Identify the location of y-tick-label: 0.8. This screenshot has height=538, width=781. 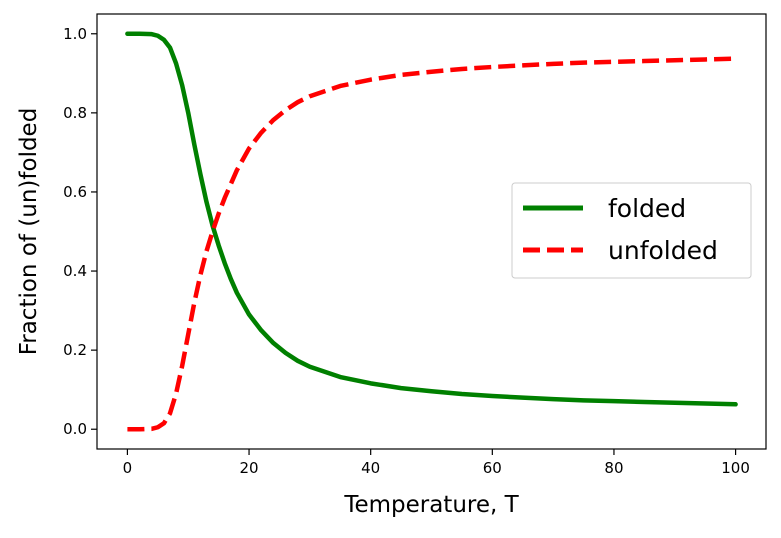
(75, 113).